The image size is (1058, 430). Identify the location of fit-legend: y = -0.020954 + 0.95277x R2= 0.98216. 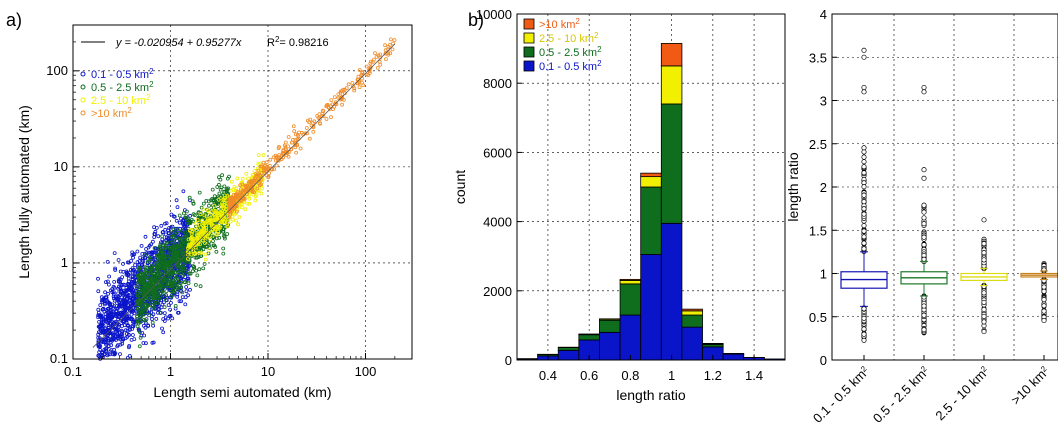
(205, 42).